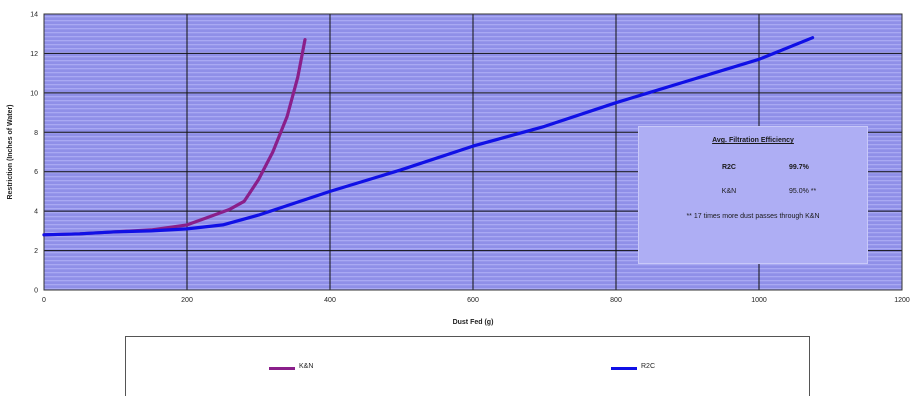  Describe the element at coordinates (648, 366) in the screenshot. I see `legend-label: R2C` at that location.